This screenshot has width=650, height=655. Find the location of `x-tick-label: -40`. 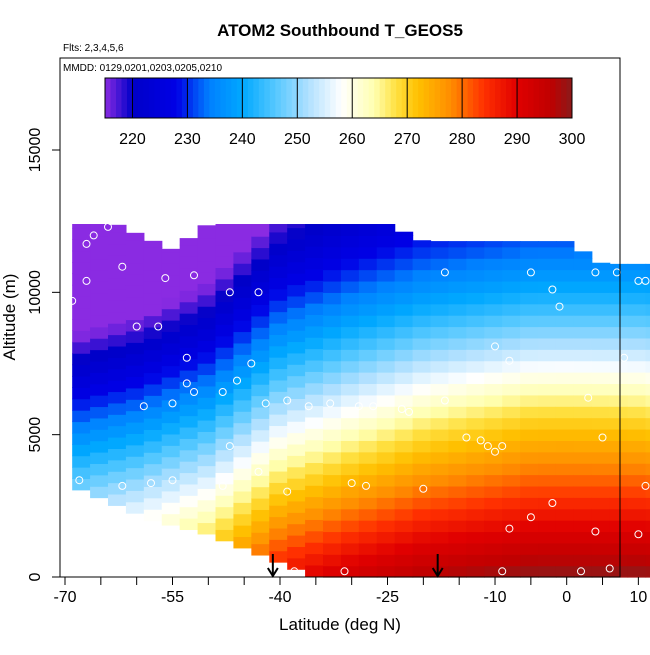

x-tick-label: -40 is located at coordinates (279, 597).